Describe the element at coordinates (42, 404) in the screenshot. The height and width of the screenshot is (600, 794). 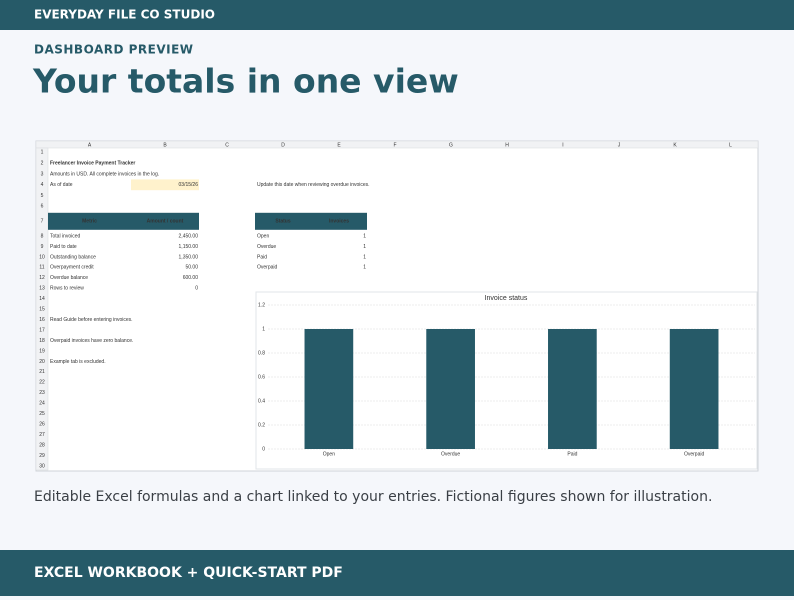
I see `row-number: 24` at that location.